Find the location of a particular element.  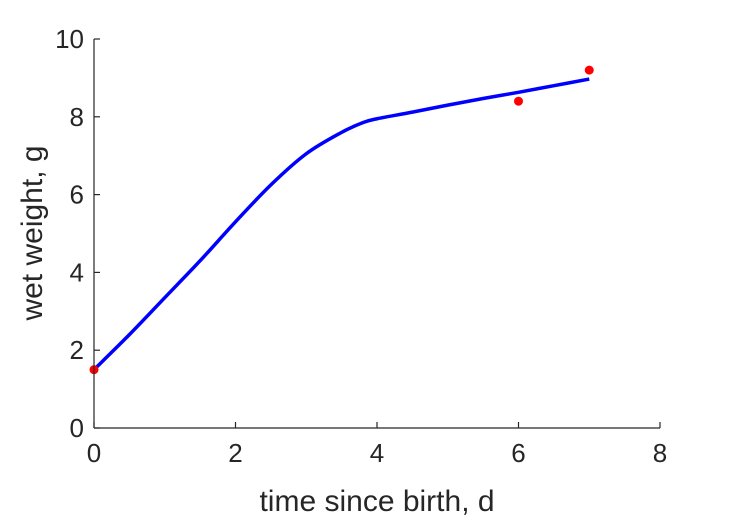

x-tick-label: 4 is located at coordinates (377, 453).